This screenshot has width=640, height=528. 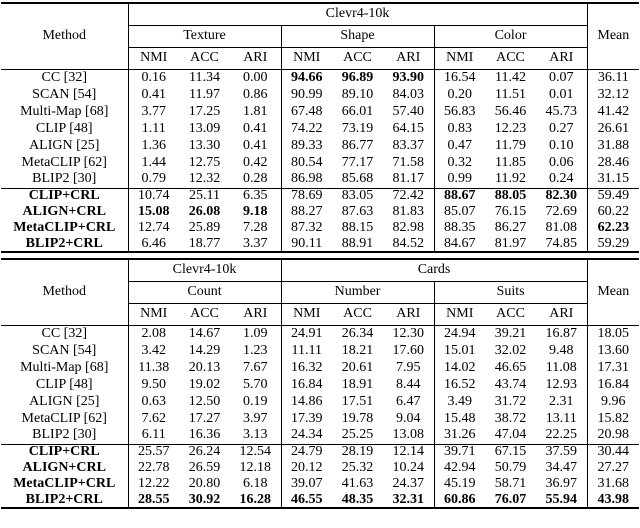 I want to click on value-cell: 56.83, so click(x=459, y=111).